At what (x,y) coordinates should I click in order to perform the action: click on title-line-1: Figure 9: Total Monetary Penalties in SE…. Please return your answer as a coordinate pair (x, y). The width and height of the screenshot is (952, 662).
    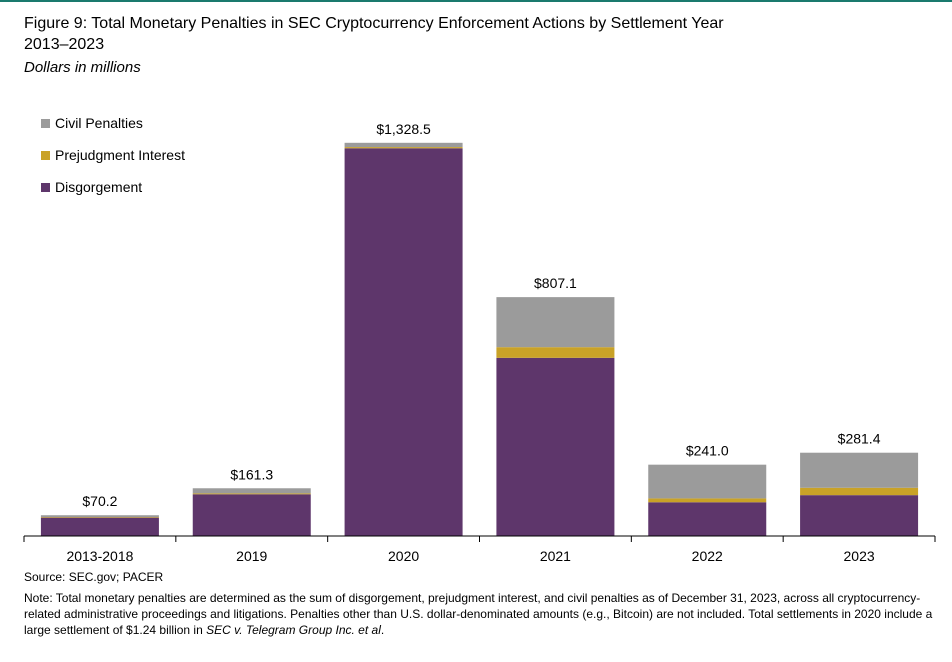
    Looking at the image, I should click on (374, 23).